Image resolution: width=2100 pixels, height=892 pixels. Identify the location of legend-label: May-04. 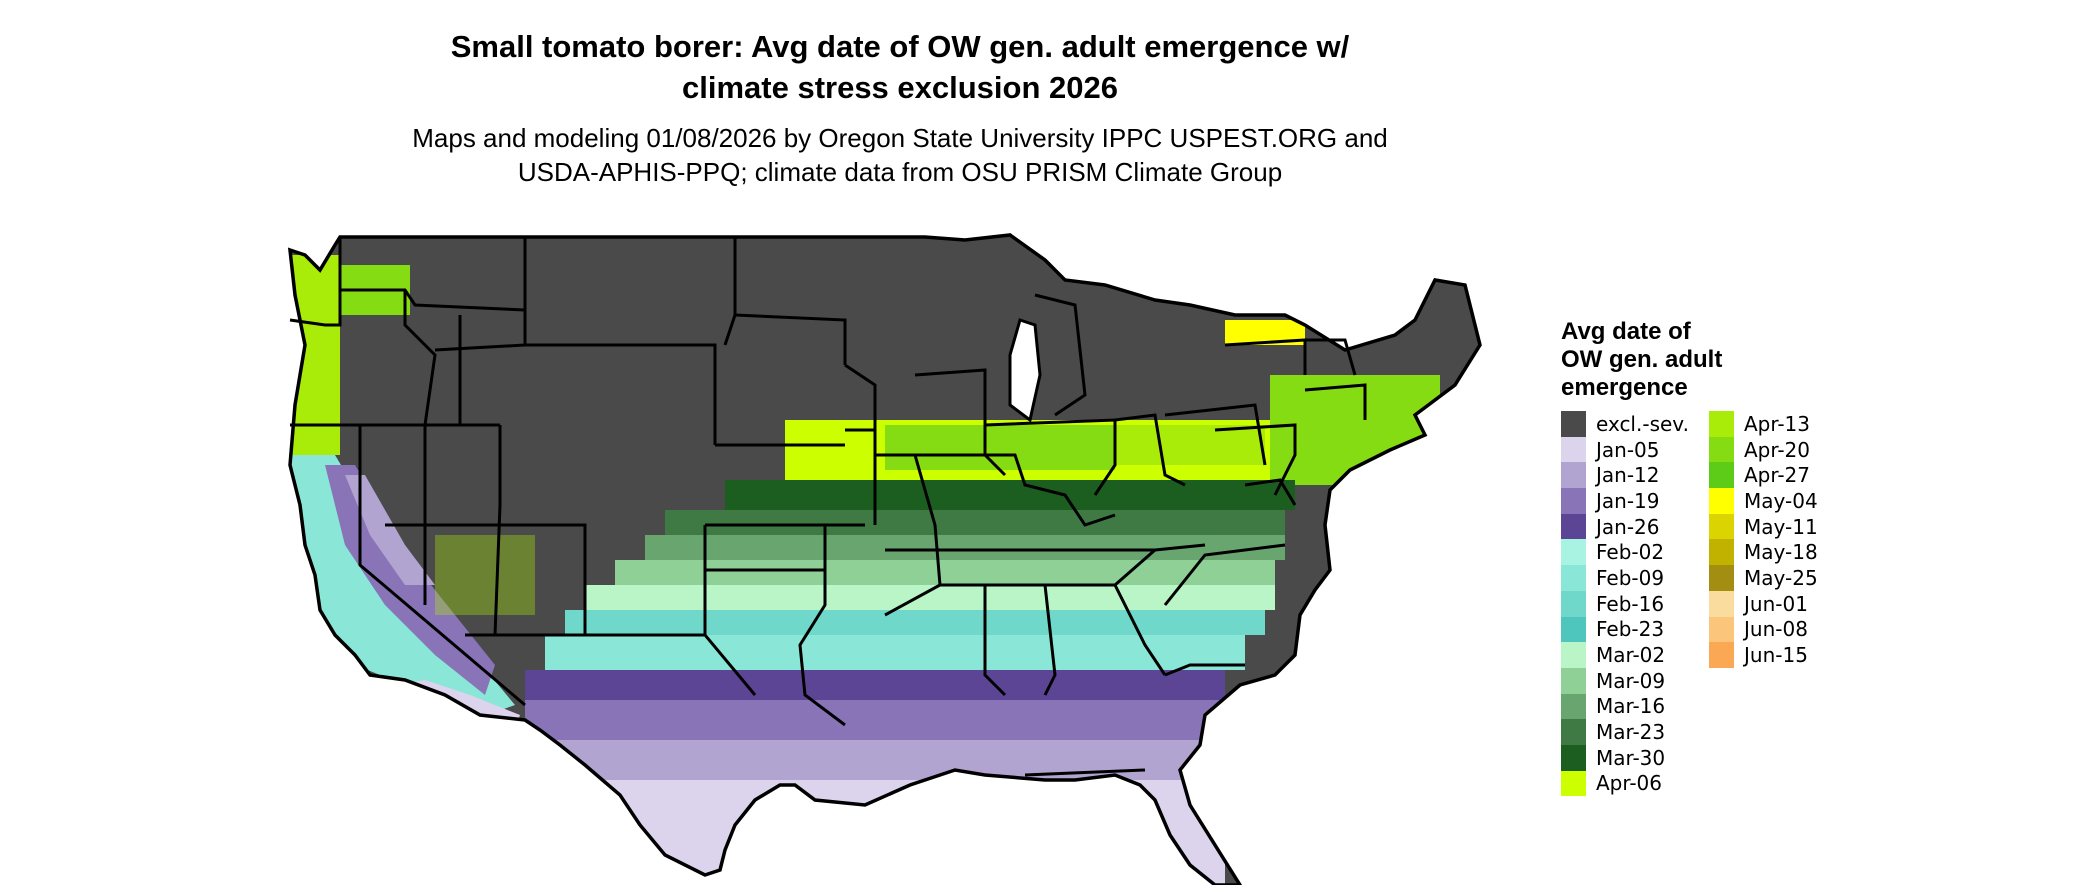
(1781, 500).